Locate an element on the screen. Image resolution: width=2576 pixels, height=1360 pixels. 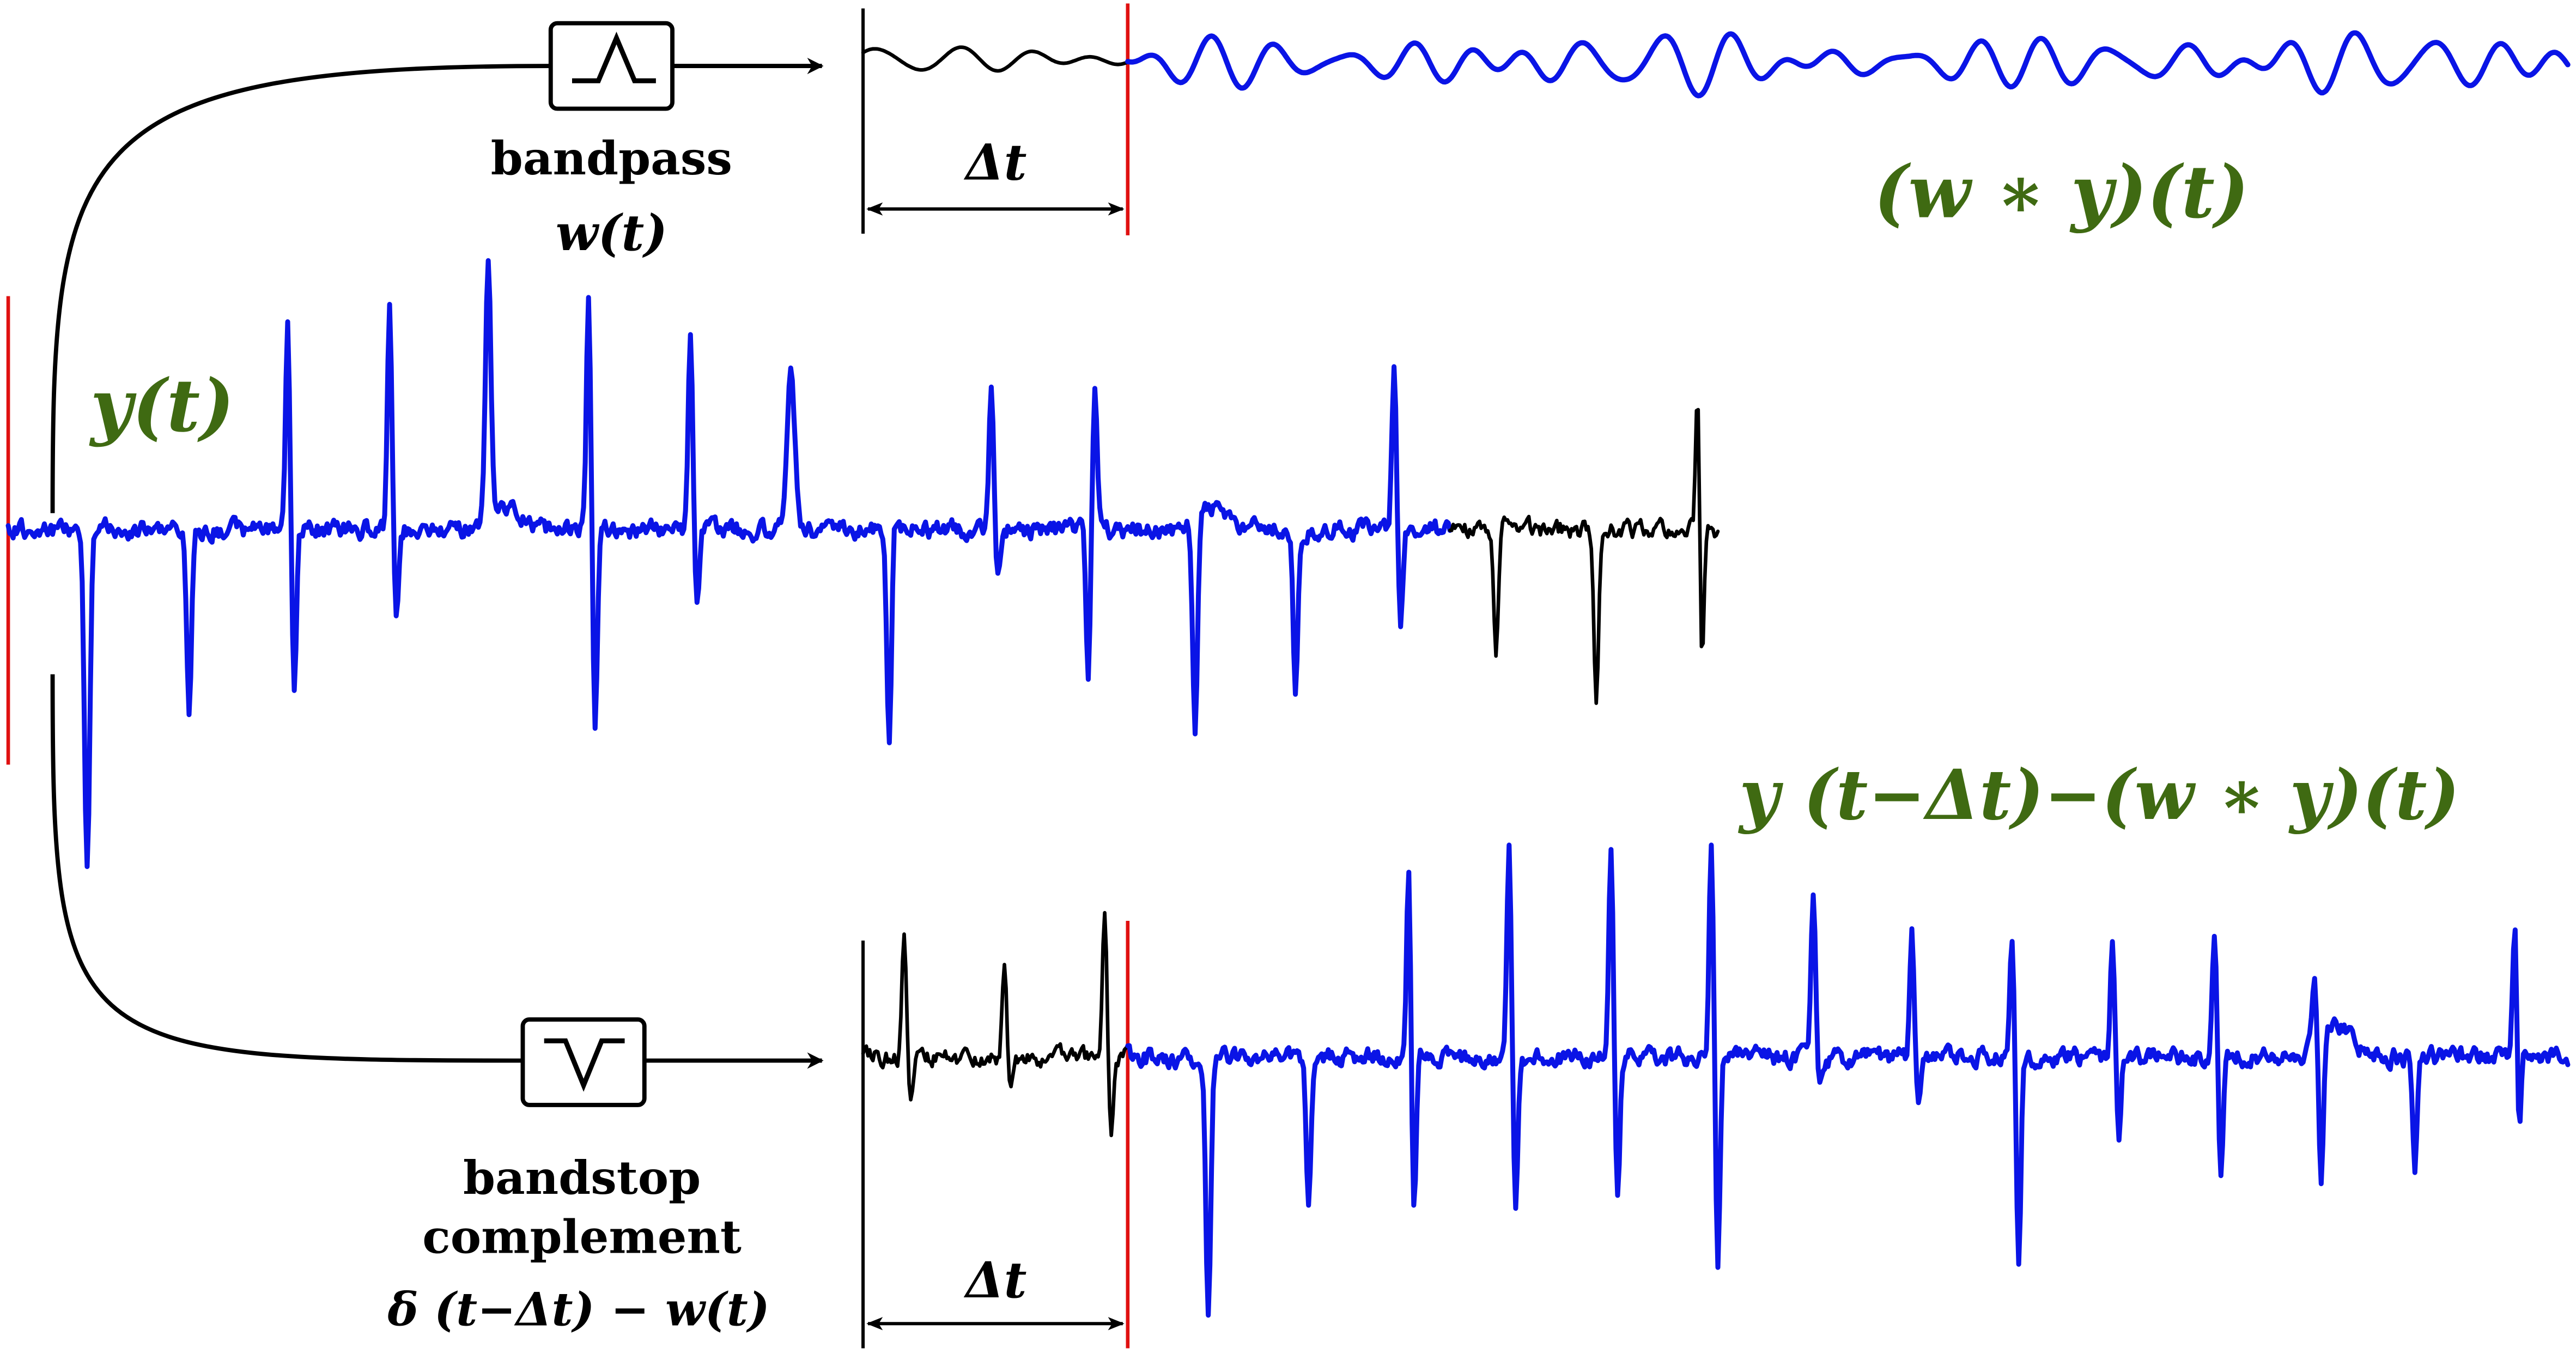
bandpass-filter-icon is located at coordinates (614, 57).